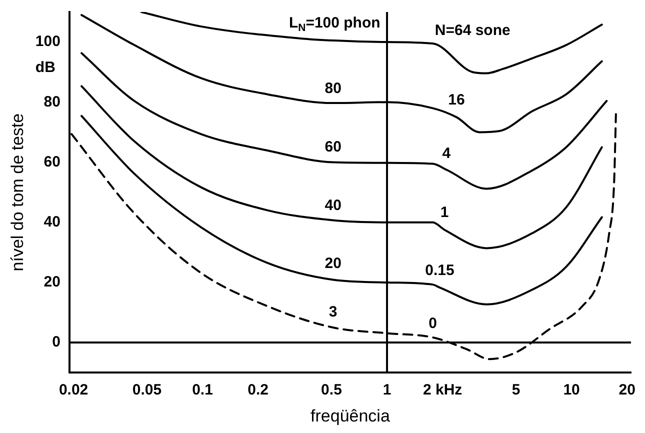  I want to click on x-axis-title: freqüência, so click(350, 416).